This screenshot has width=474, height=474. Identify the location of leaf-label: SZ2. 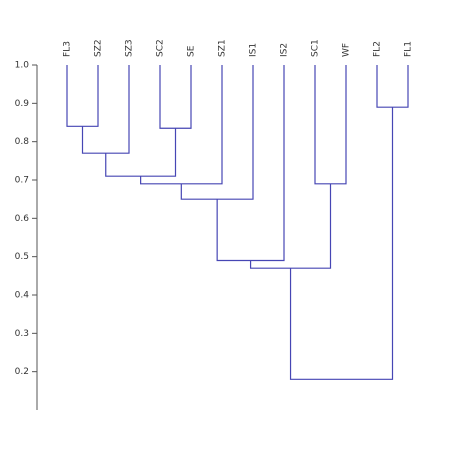
(99, 48).